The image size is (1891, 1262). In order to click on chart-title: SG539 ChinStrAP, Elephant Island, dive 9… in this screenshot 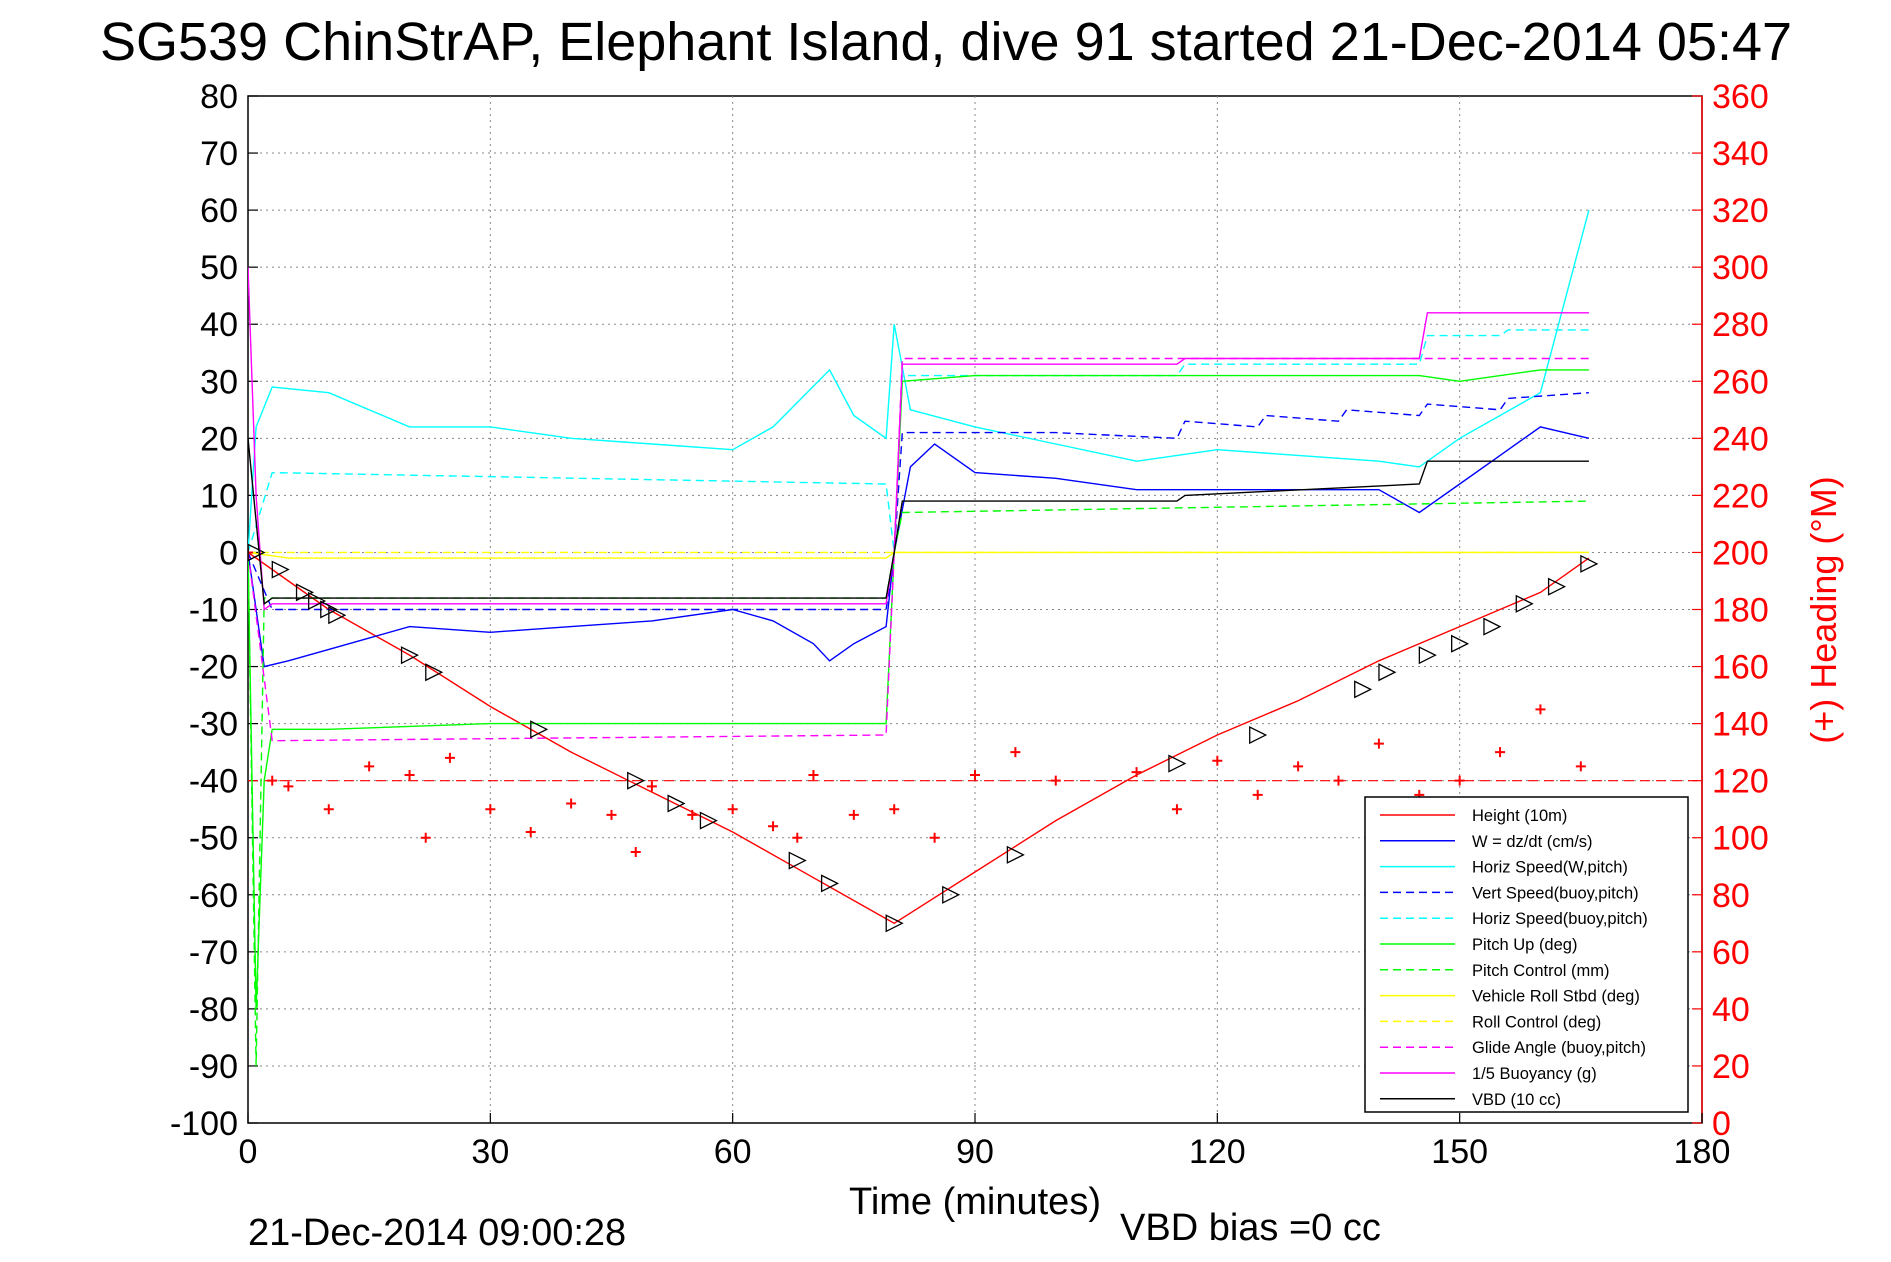, I will do `click(946, 42)`.